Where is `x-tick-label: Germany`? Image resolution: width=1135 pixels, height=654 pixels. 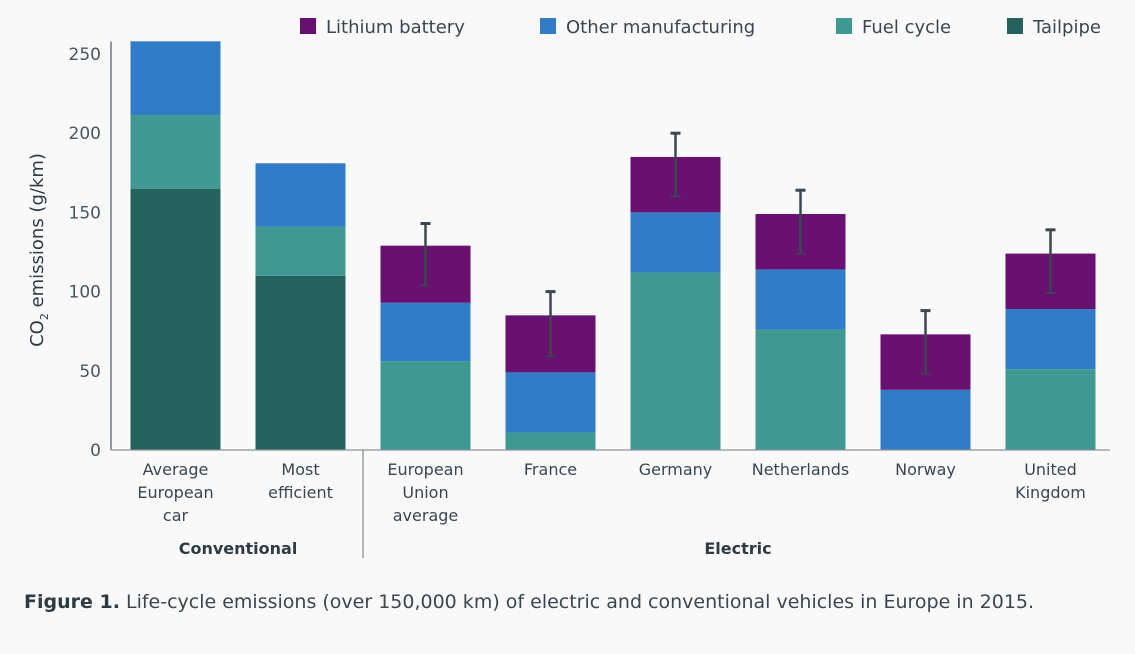 x-tick-label: Germany is located at coordinates (676, 469).